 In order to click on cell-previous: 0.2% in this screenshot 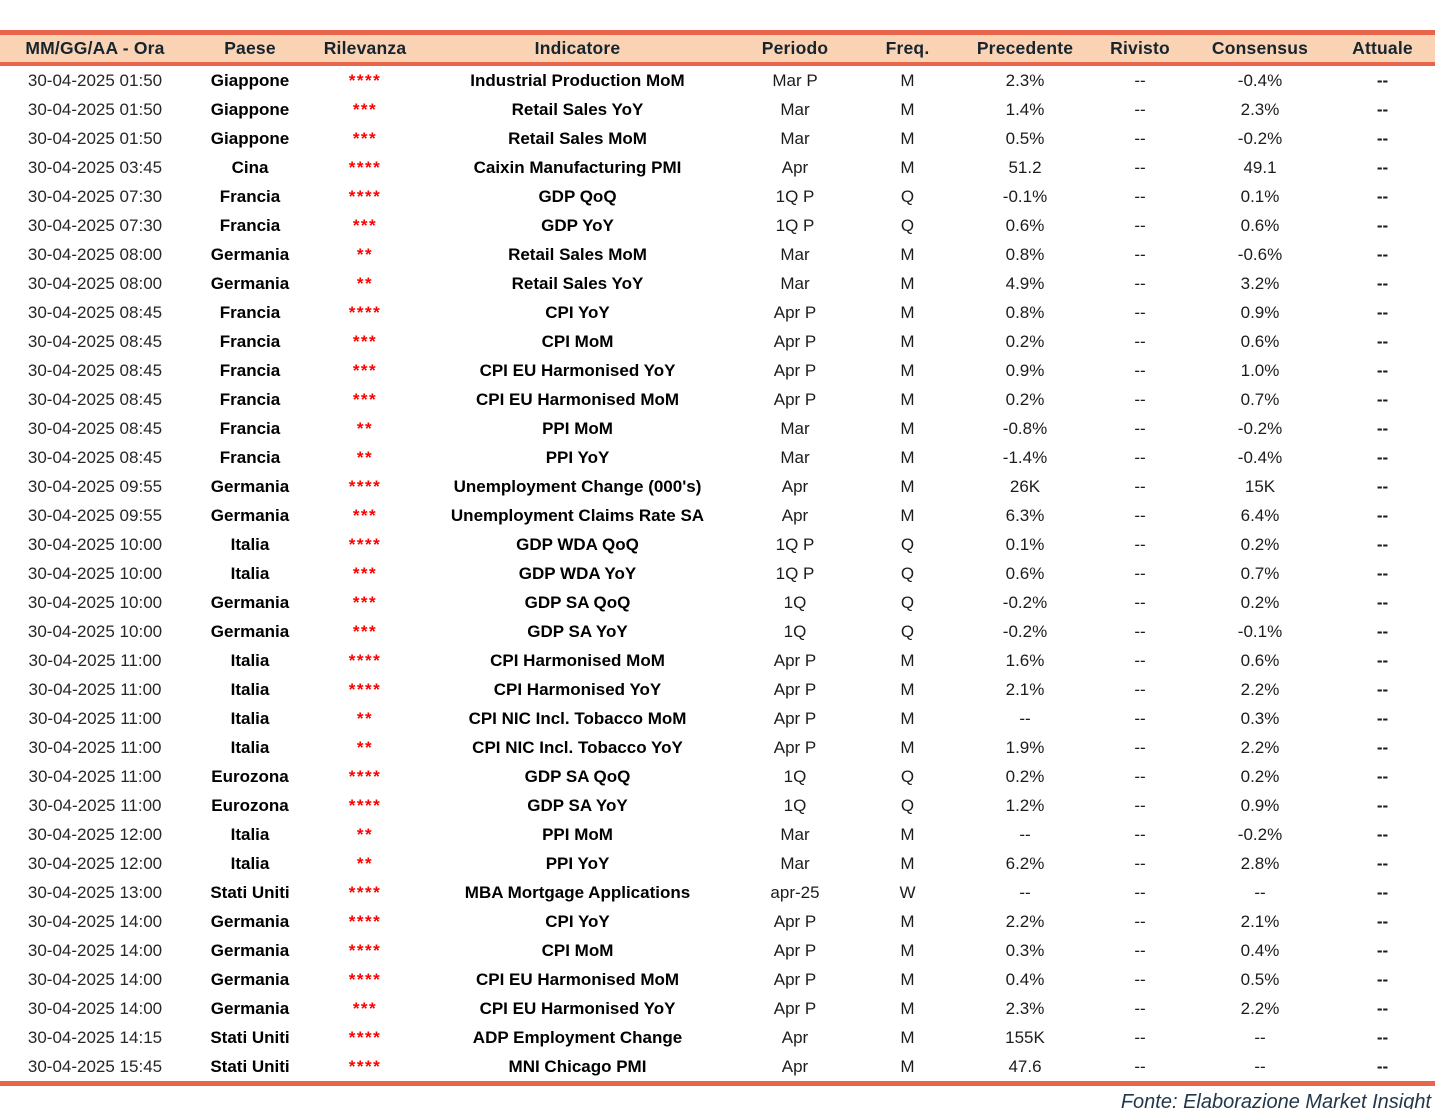, I will do `click(1025, 399)`.